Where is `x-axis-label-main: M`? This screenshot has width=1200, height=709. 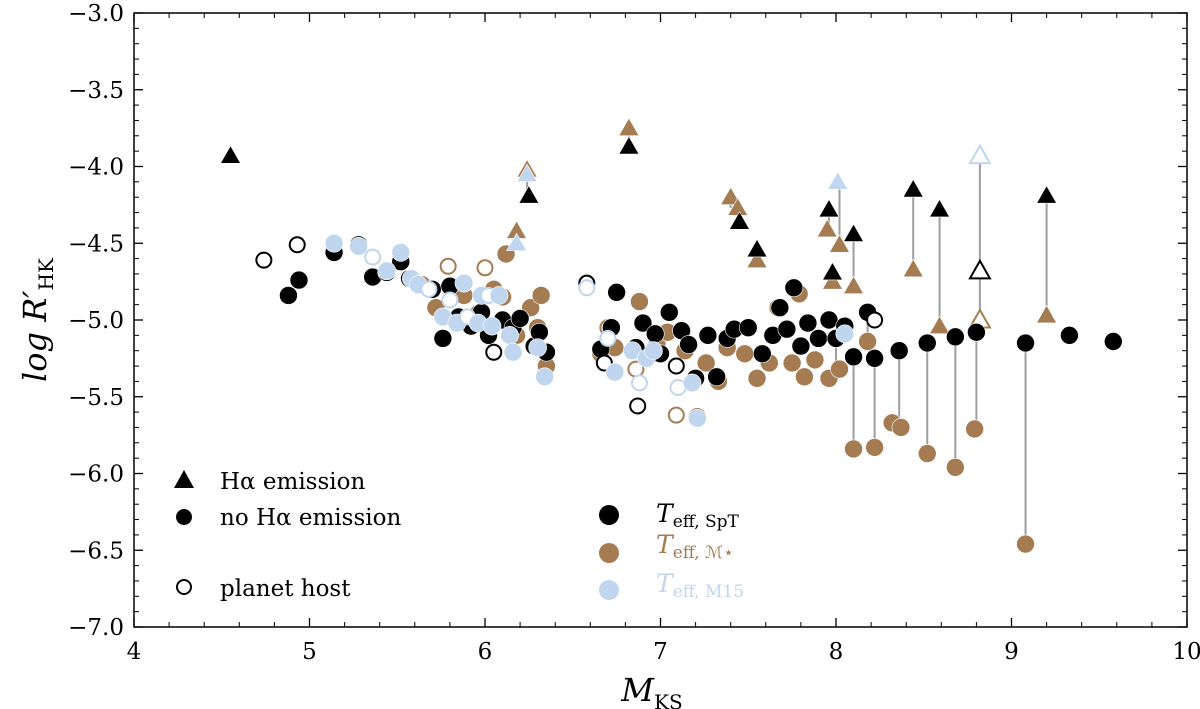
x-axis-label-main: M is located at coordinates (637, 690).